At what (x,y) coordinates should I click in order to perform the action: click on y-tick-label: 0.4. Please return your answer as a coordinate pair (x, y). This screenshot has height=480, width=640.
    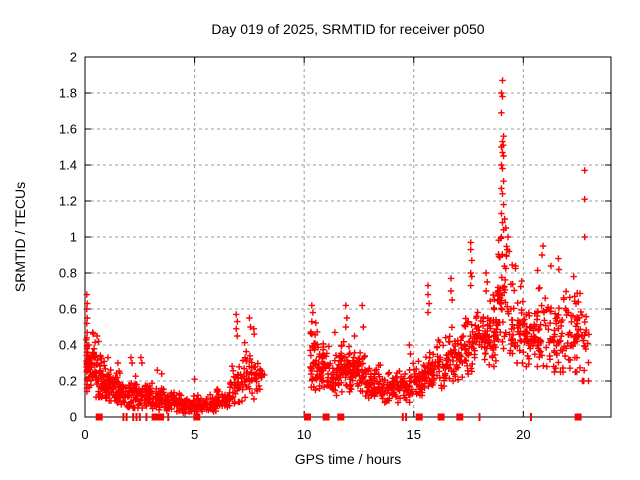
    Looking at the image, I should click on (68, 345).